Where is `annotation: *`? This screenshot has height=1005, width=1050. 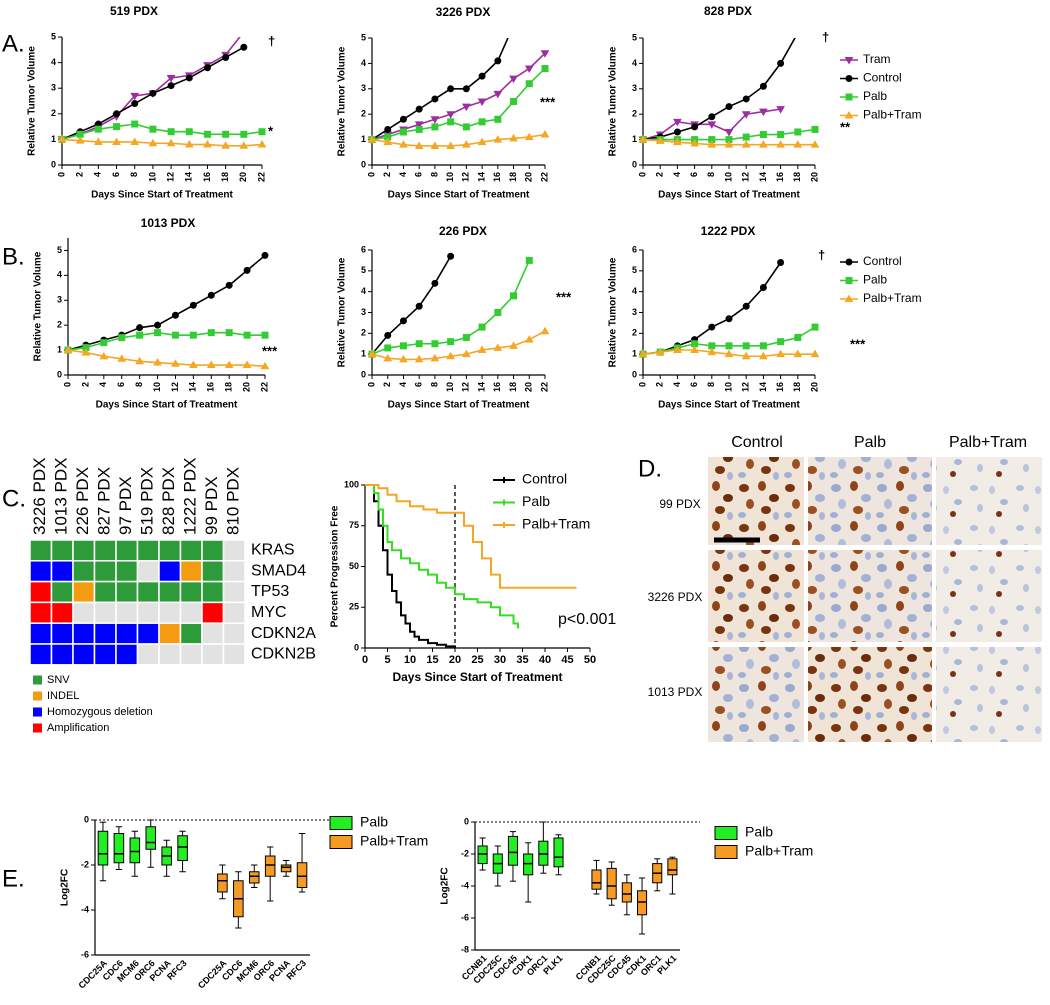 annotation: * is located at coordinates (271, 130).